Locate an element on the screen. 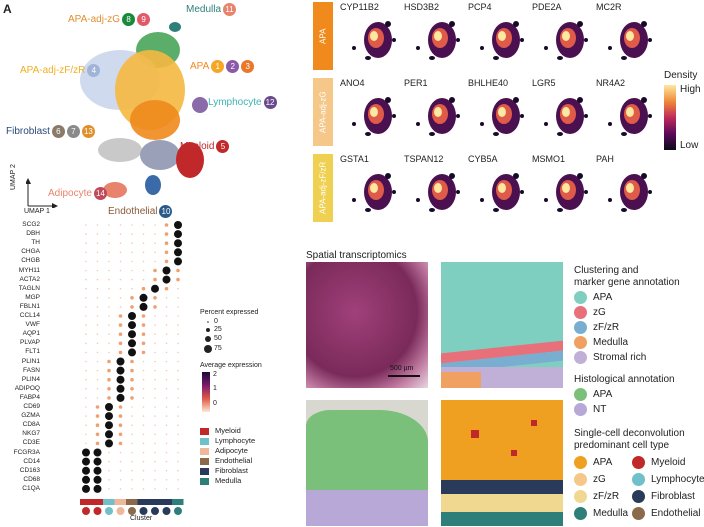 This screenshot has width=704, height=527. dotplot-gene-label: MGP is located at coordinates (32, 297).